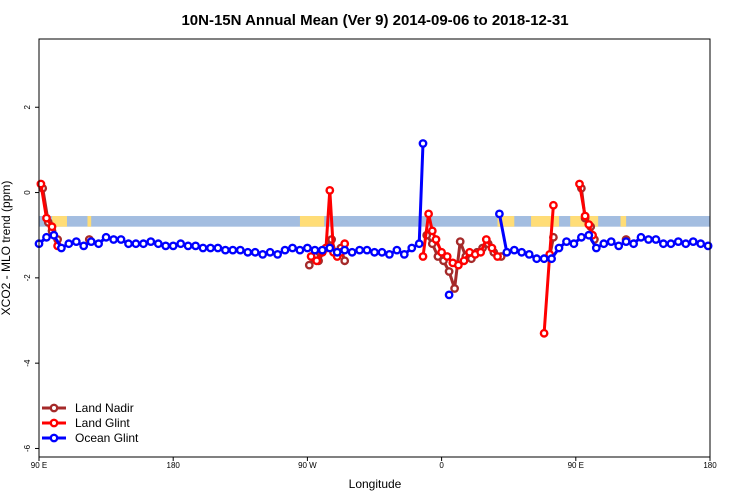  What do you see at coordinates (107, 438) in the screenshot?
I see `legend-label: Ocean Glint` at bounding box center [107, 438].